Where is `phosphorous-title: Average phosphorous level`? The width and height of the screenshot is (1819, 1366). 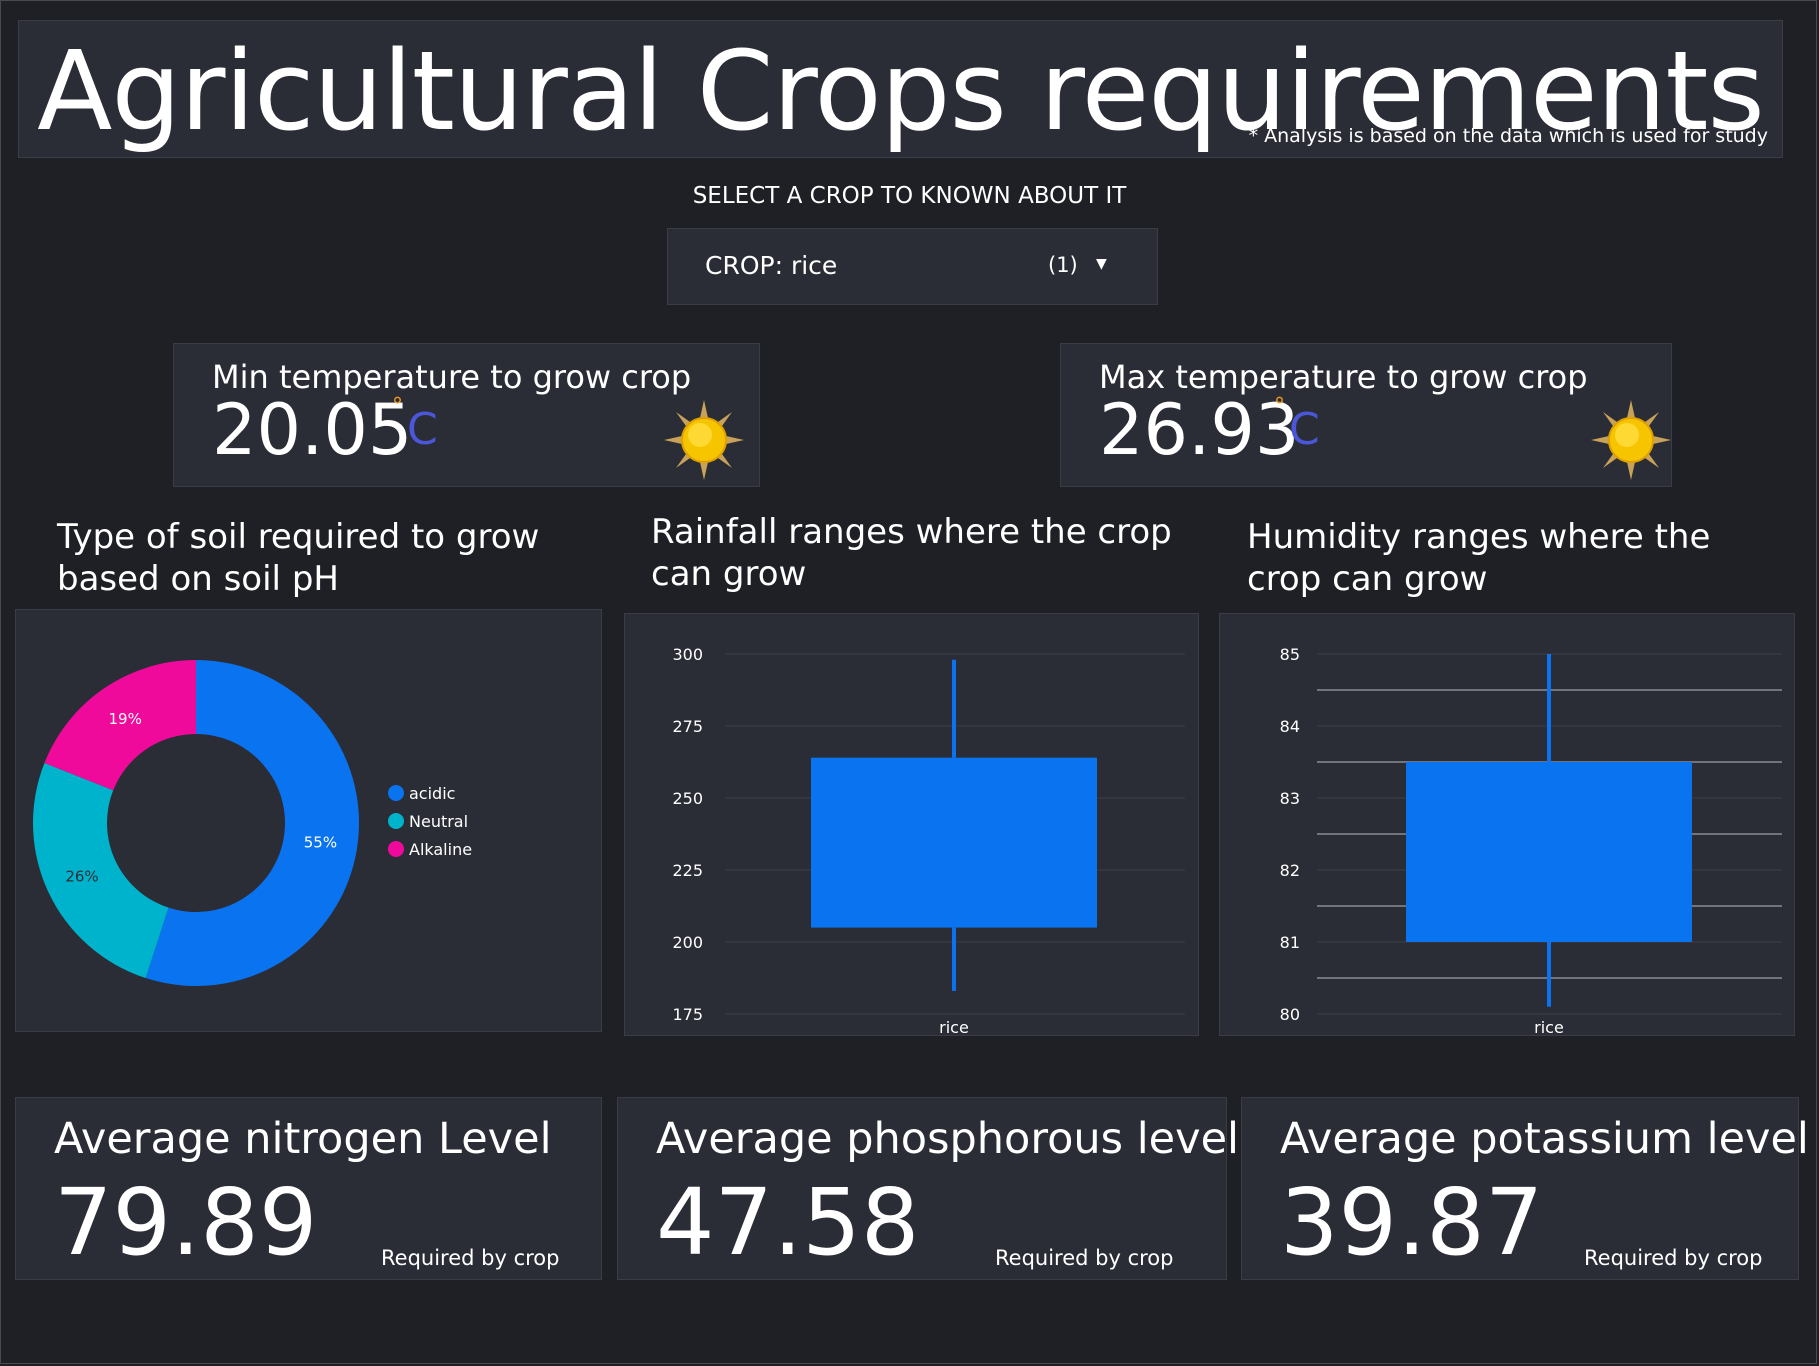
phosphorous-title: Average phosphorous level is located at coordinates (947, 1139).